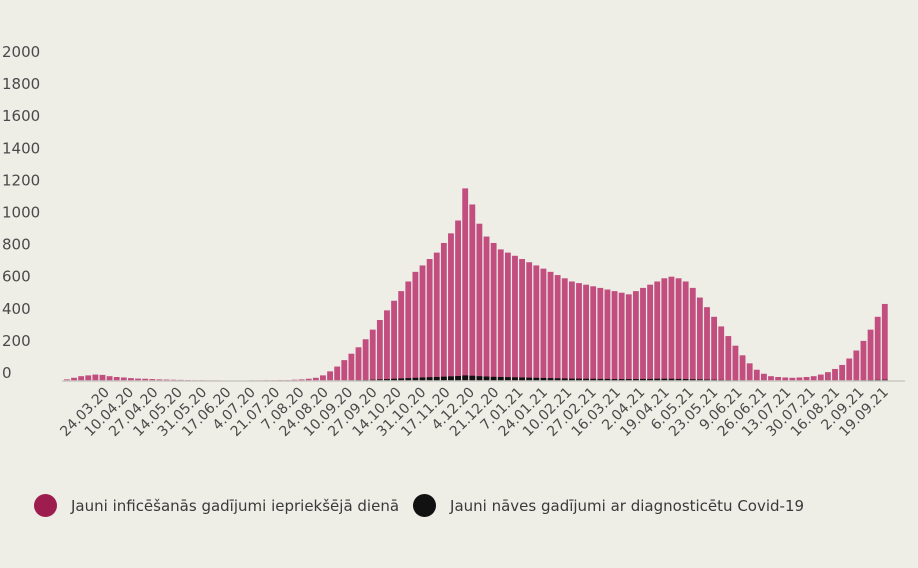 The image size is (918, 568). Describe the element at coordinates (16, 341) in the screenshot. I see `y-tick-label: 200` at that location.